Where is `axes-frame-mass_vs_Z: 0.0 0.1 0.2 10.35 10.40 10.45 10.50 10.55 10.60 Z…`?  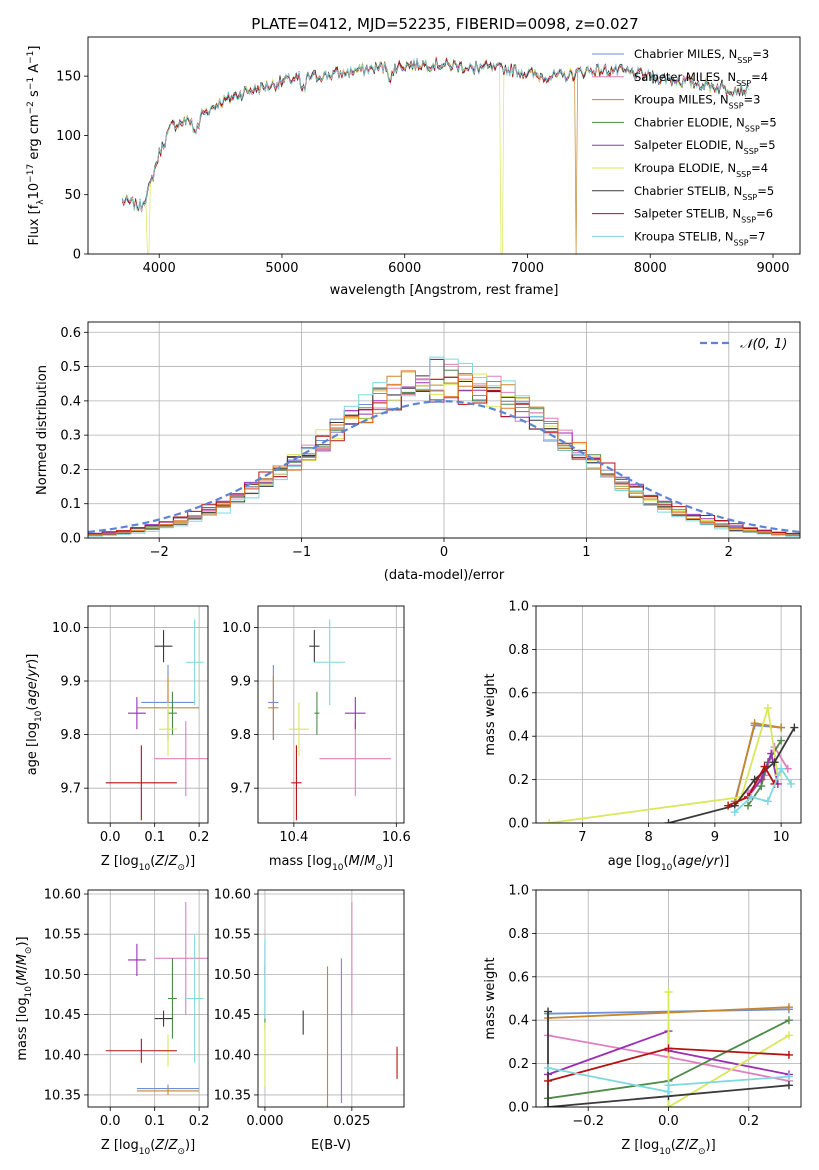
axes-frame-mass_vs_Z: 0.0 0.1 0.2 10.35 10.40 10.45 10.50 10.55 10.60 Z… is located at coordinates (112, 1022).